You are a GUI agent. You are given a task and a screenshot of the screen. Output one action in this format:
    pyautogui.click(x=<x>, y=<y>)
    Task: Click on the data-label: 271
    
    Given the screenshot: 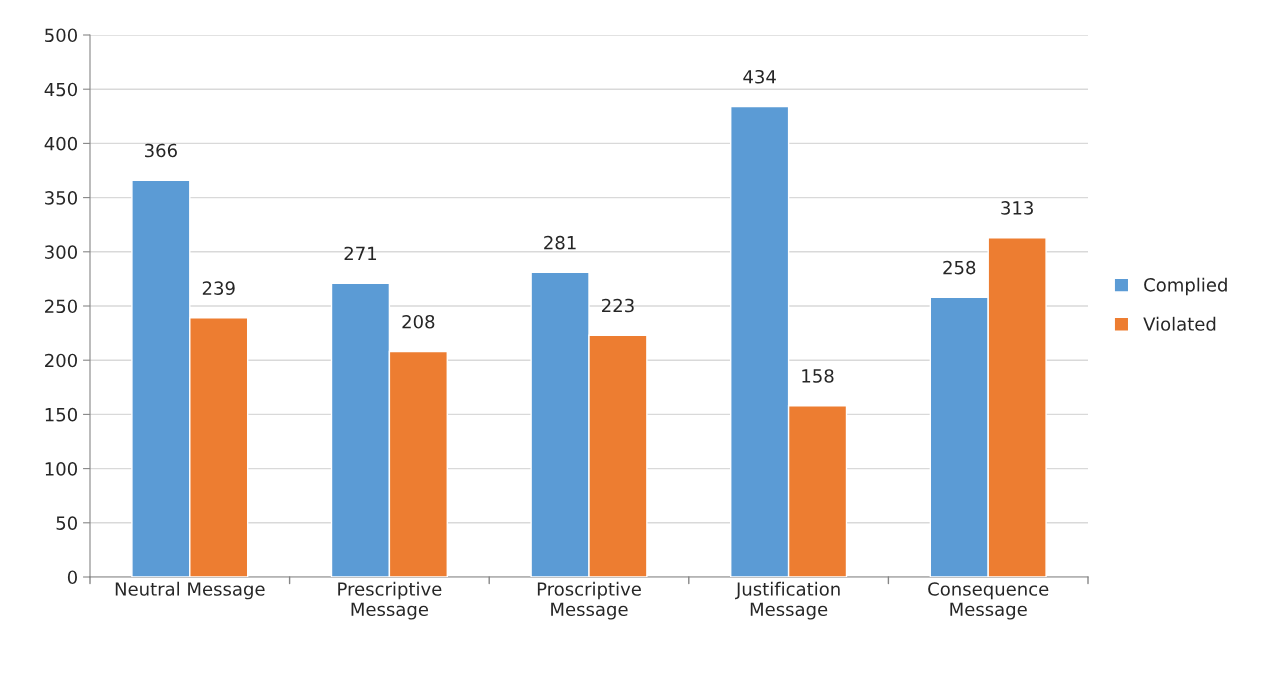 What is the action you would take?
    pyautogui.click(x=360, y=253)
    